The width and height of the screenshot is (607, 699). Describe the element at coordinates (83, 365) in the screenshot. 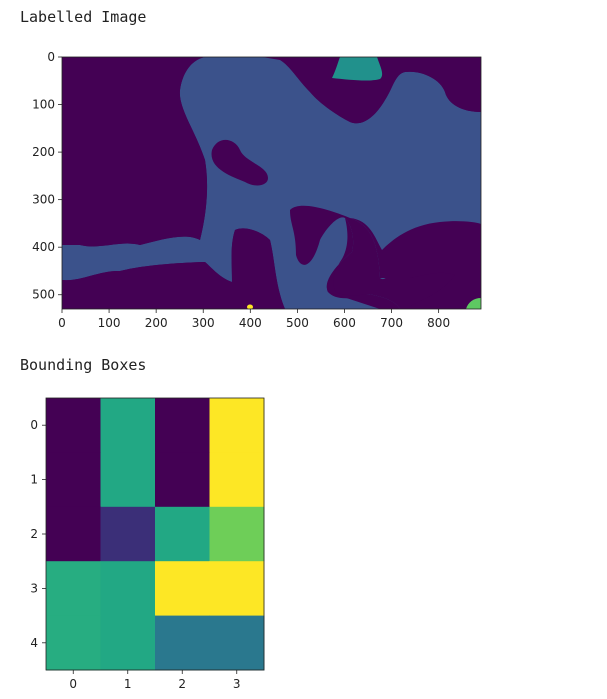

I see `chart2-title: Bounding Boxes` at that location.